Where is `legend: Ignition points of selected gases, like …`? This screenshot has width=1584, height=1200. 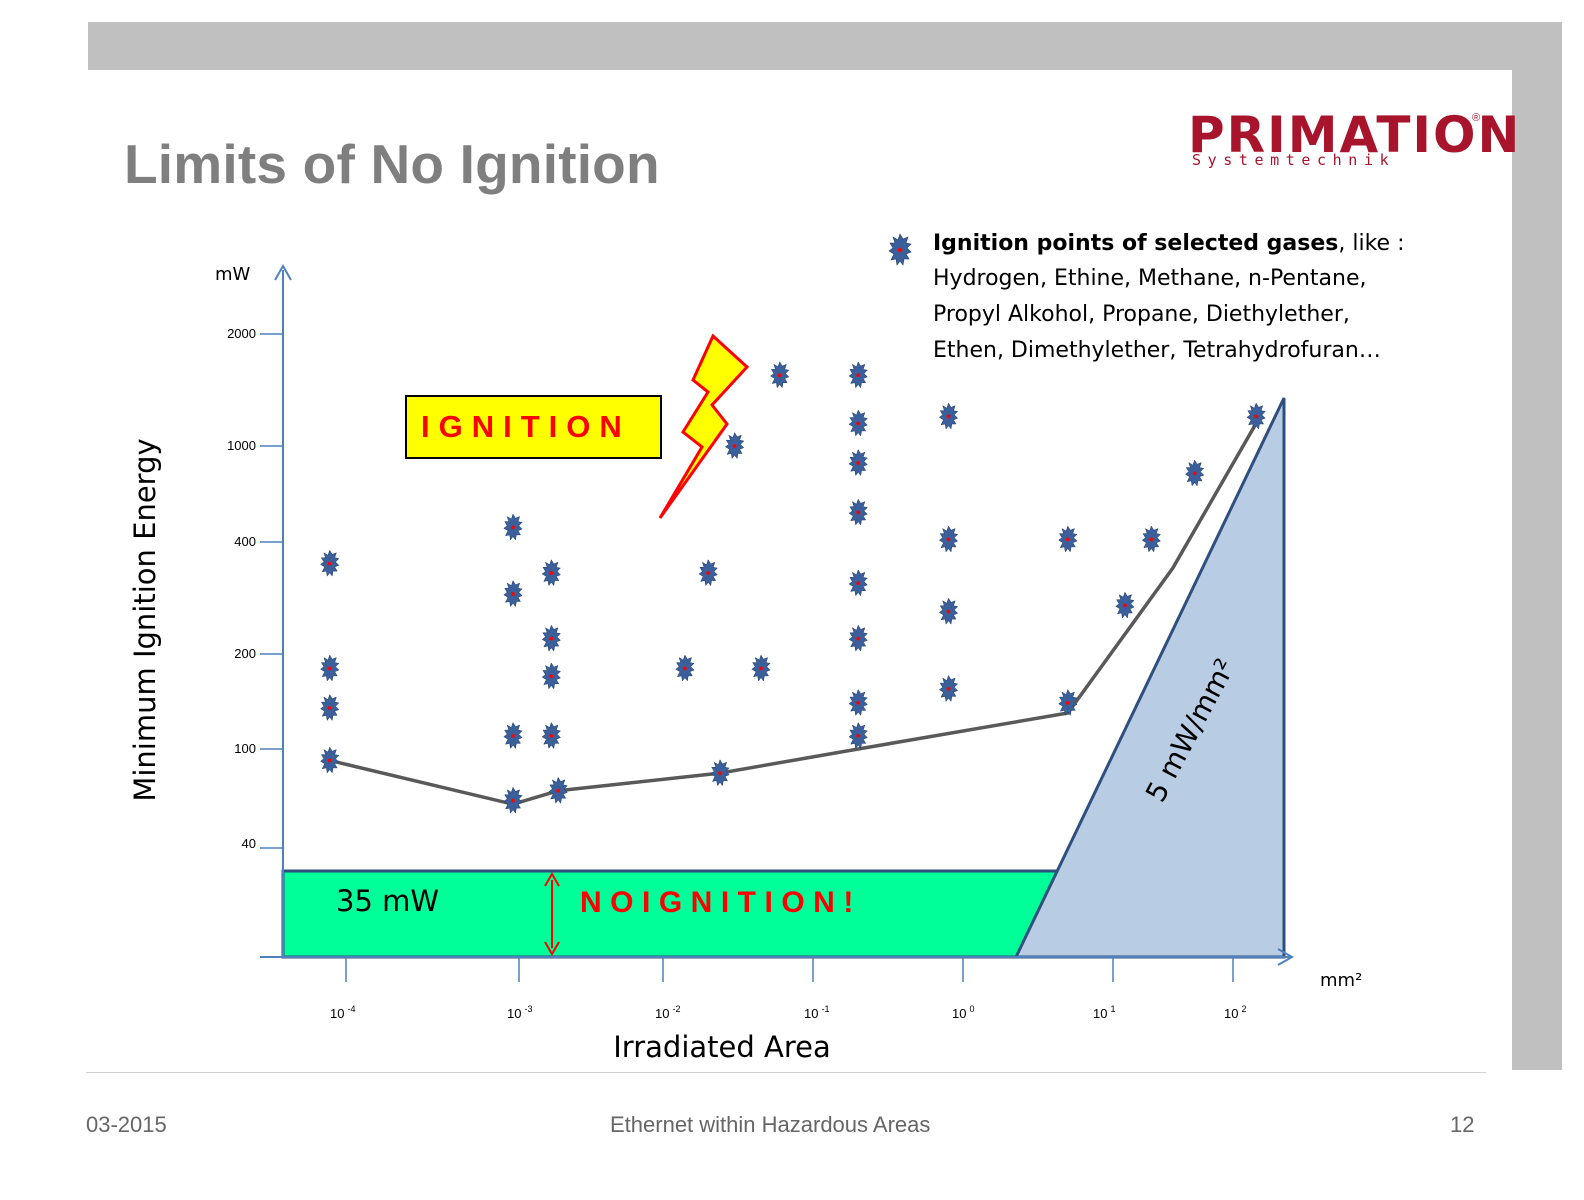
legend: Ignition points of selected gases, like … is located at coordinates (1146, 297).